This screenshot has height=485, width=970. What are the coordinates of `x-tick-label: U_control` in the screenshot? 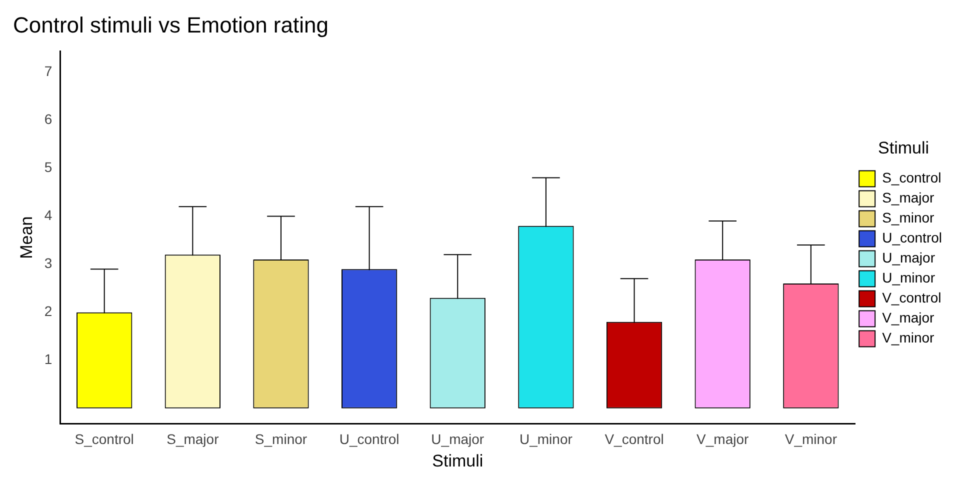 It's located at (369, 439).